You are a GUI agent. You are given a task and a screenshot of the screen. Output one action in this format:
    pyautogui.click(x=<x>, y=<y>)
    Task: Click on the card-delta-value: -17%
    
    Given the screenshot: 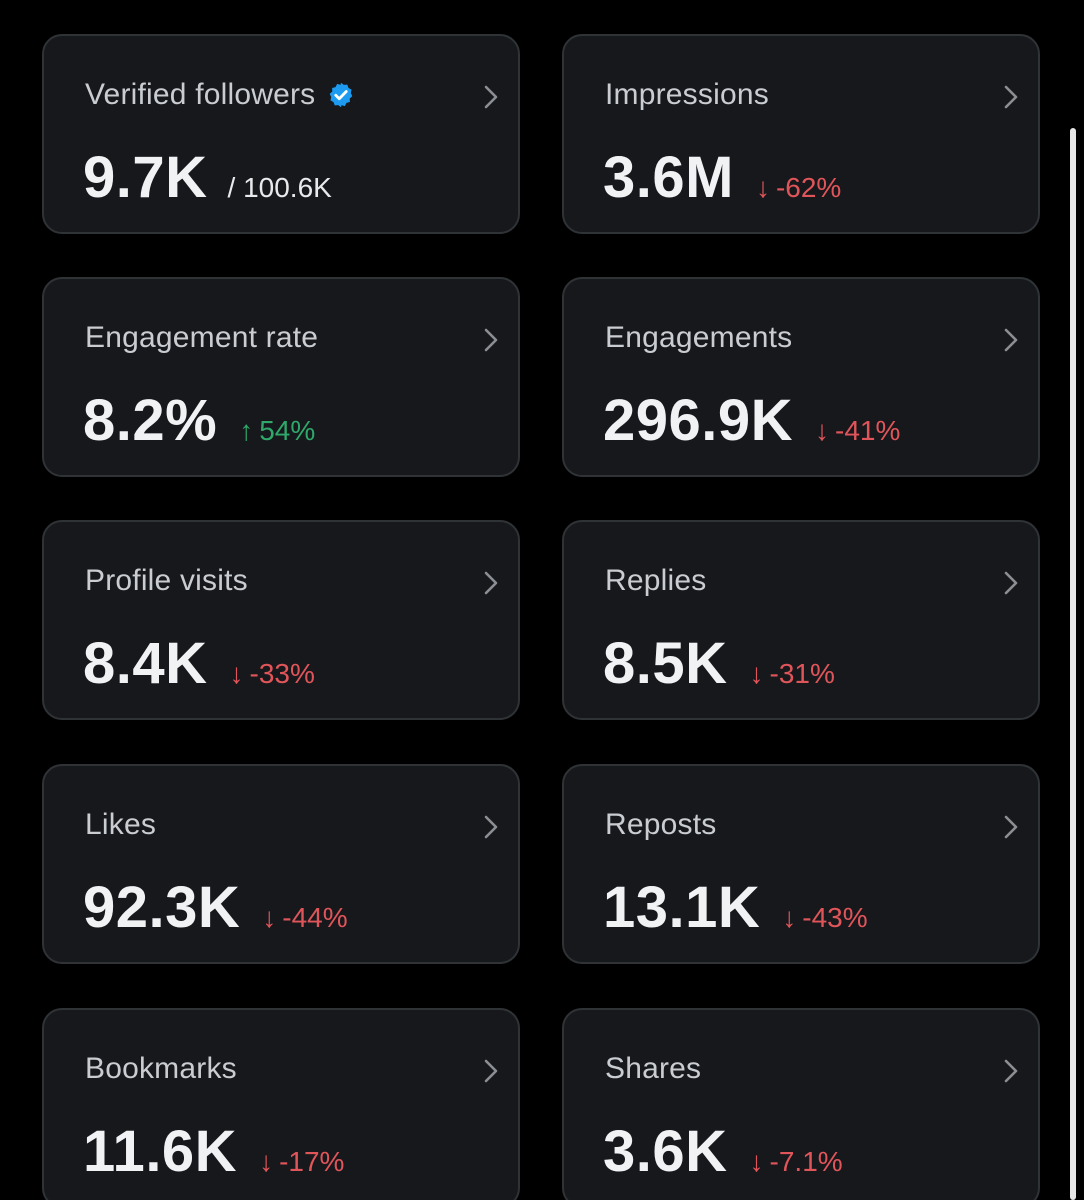 What is the action you would take?
    pyautogui.click(x=312, y=1161)
    